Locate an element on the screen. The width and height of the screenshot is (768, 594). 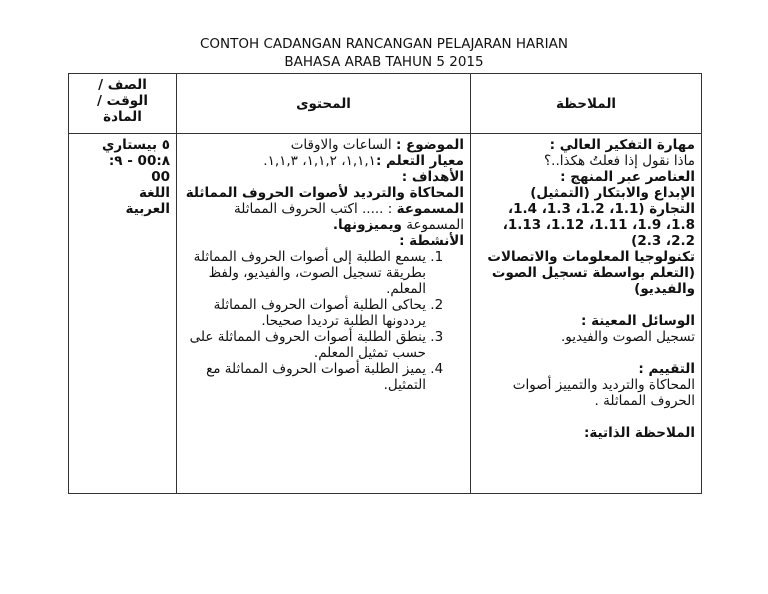
objectives-label: الأهداف : is located at coordinates (432, 177).